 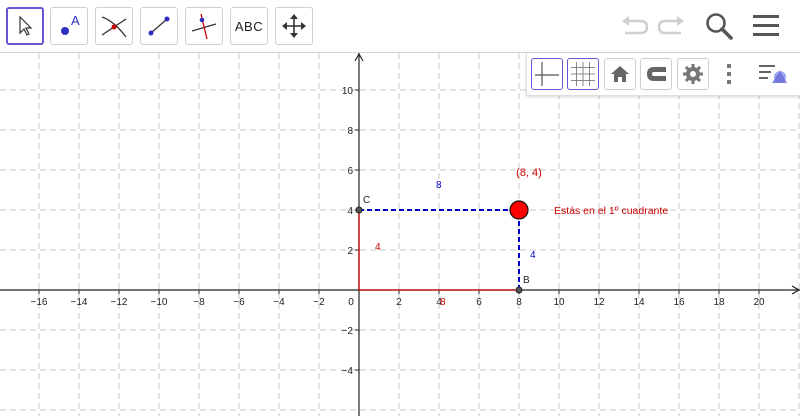 I want to click on x-axis-ticks: −16 −14 −12 −10 −8 −6 −4 −2 0 2 4 6 8 10 12 14 16 18 20, so click(x=398, y=299).